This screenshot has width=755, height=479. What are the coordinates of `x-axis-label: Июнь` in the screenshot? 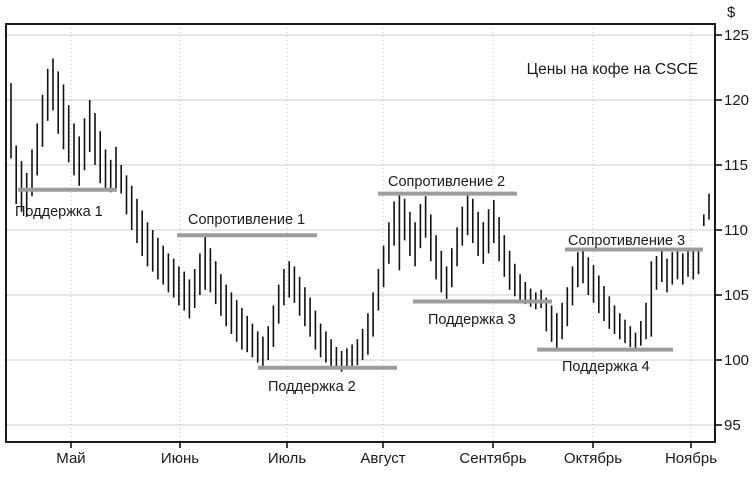 It's located at (180, 458).